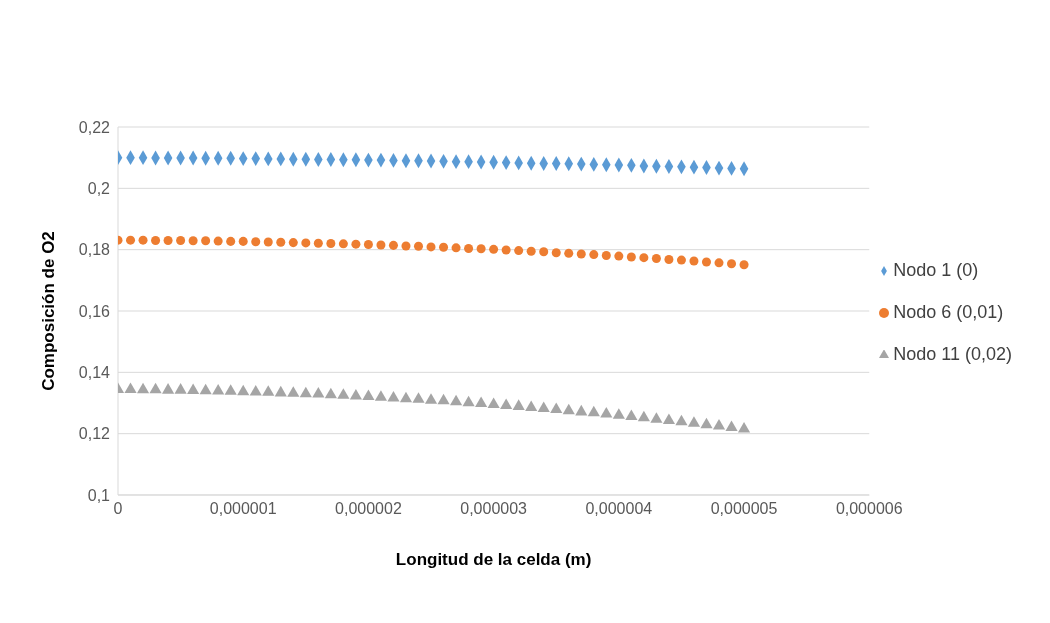 The height and width of the screenshot is (623, 1050). Describe the element at coordinates (99, 189) in the screenshot. I see `y-tick-label: 0,2` at that location.